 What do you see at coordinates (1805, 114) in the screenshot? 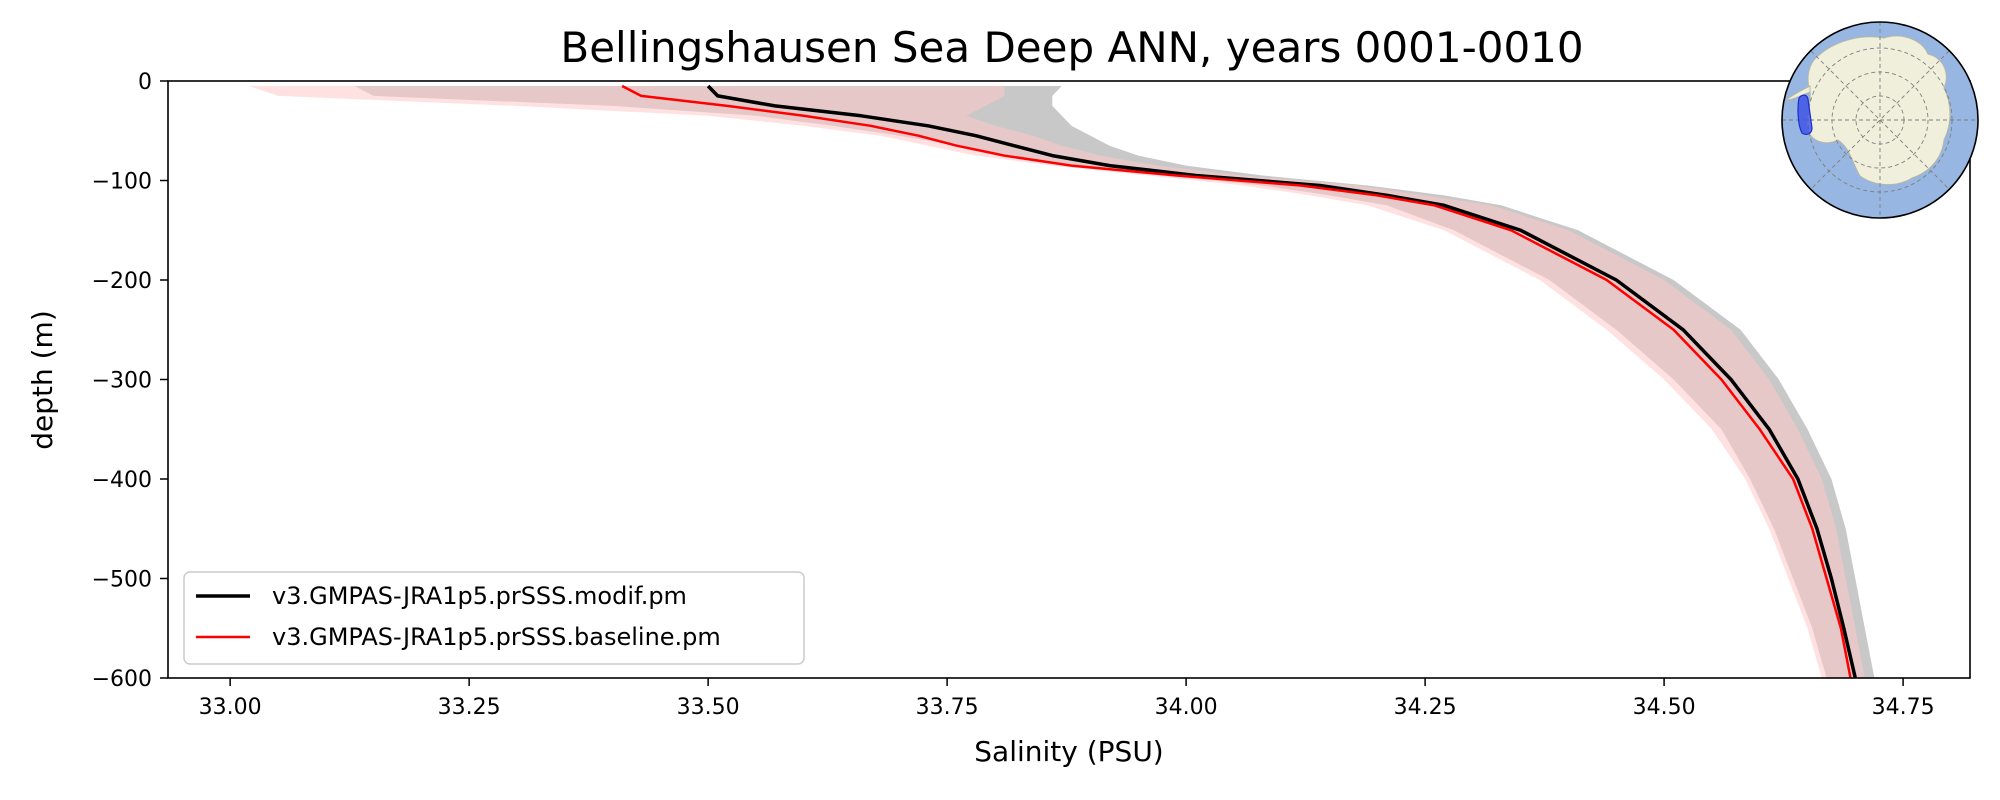
I see `bellingshausen-region-highlight` at bounding box center [1805, 114].